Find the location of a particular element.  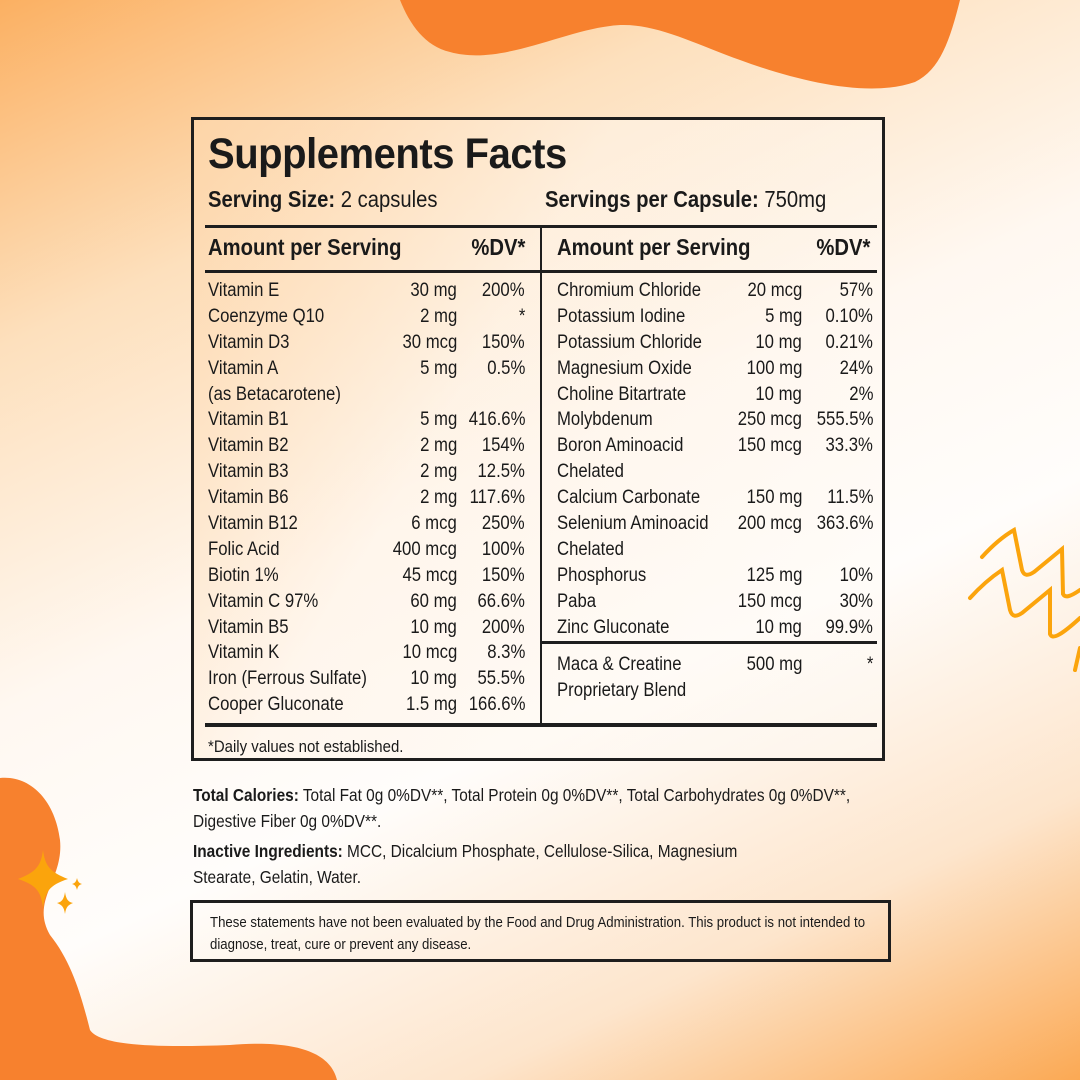

nutrient-row: Calcium Carbonate 150 mg 11.5% is located at coordinates (715, 498).